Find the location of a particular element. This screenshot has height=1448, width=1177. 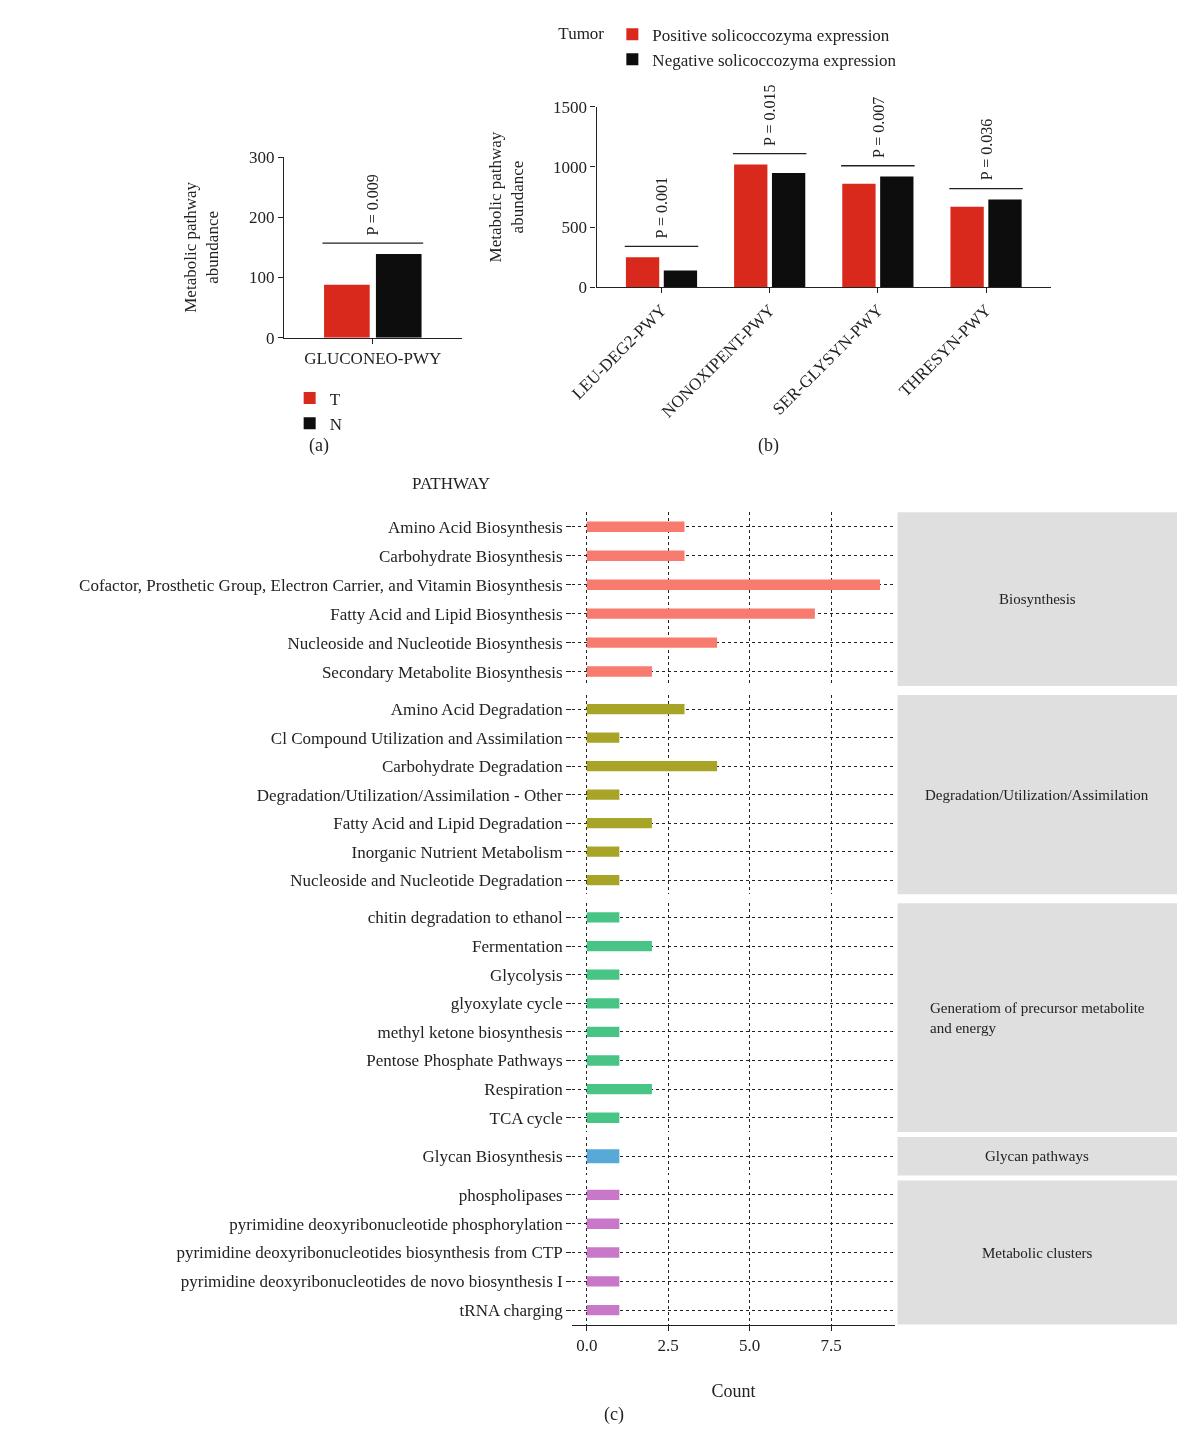

x-tick-label: 2.5 is located at coordinates (668, 1346).